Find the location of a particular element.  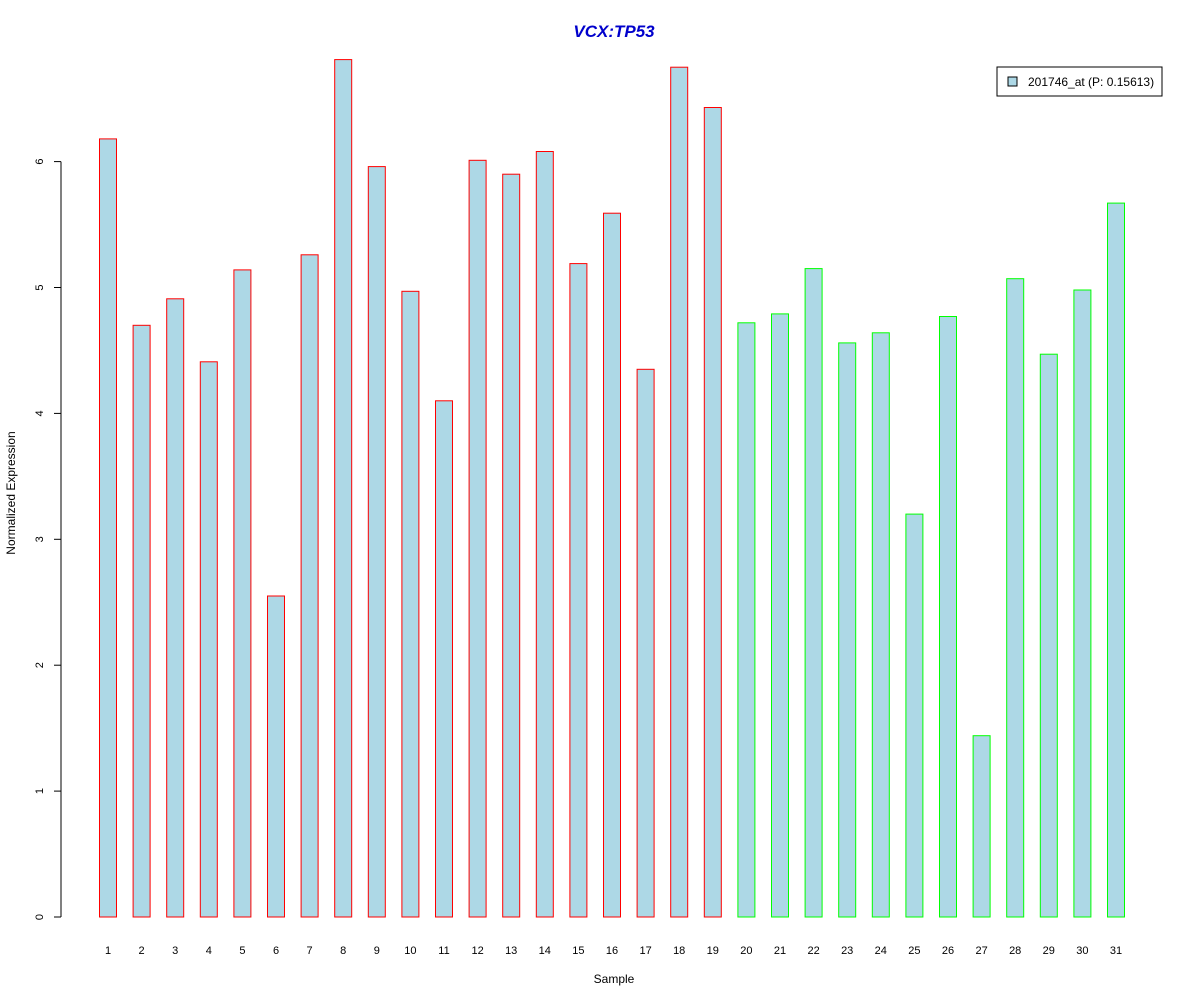

x-tick-label: 26 is located at coordinates (948, 951).